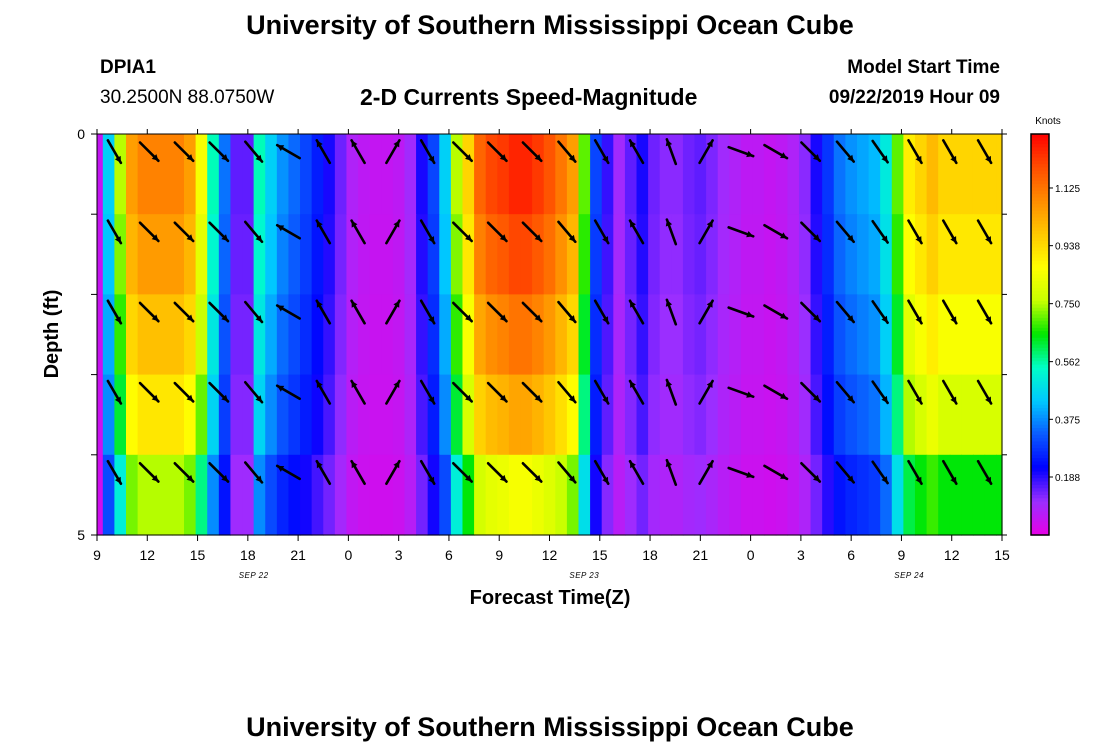  Describe the element at coordinates (348, 555) in the screenshot. I see `x-tick-label: 0` at that location.